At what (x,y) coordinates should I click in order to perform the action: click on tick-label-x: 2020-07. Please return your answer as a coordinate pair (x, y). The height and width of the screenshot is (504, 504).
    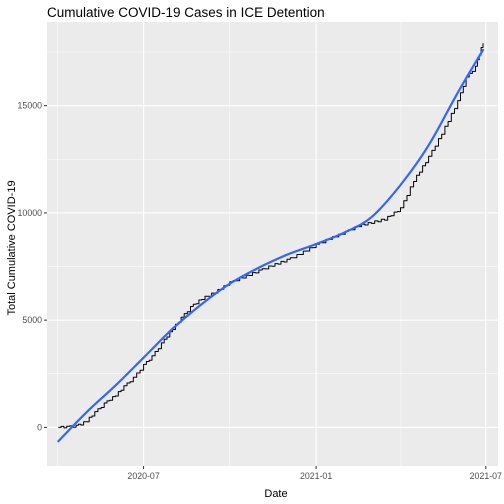
    Looking at the image, I should click on (143, 476).